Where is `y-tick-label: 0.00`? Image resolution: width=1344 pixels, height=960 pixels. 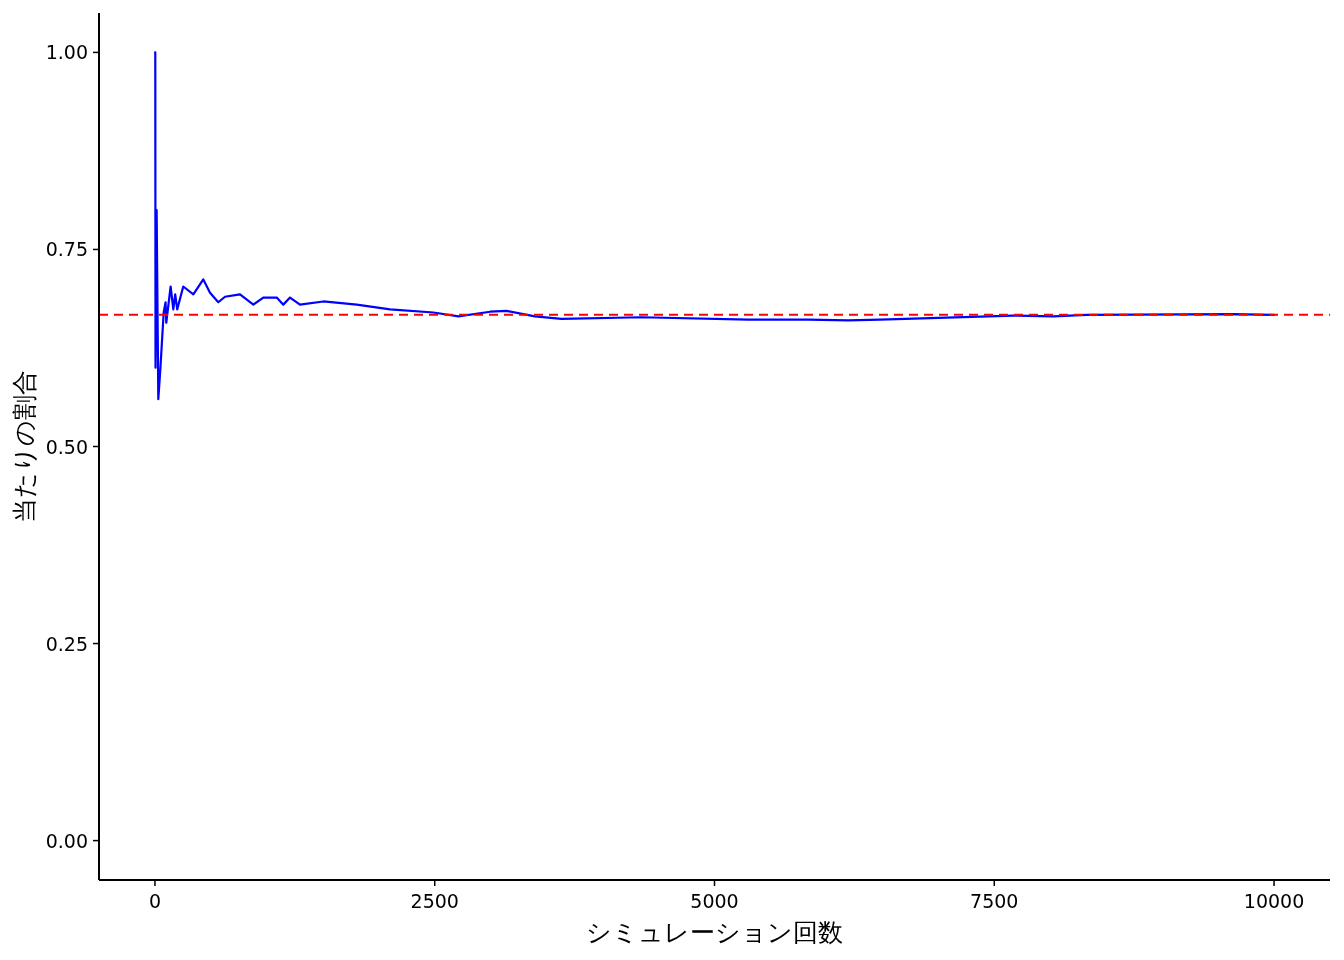 y-tick-label: 0.00 is located at coordinates (66, 840).